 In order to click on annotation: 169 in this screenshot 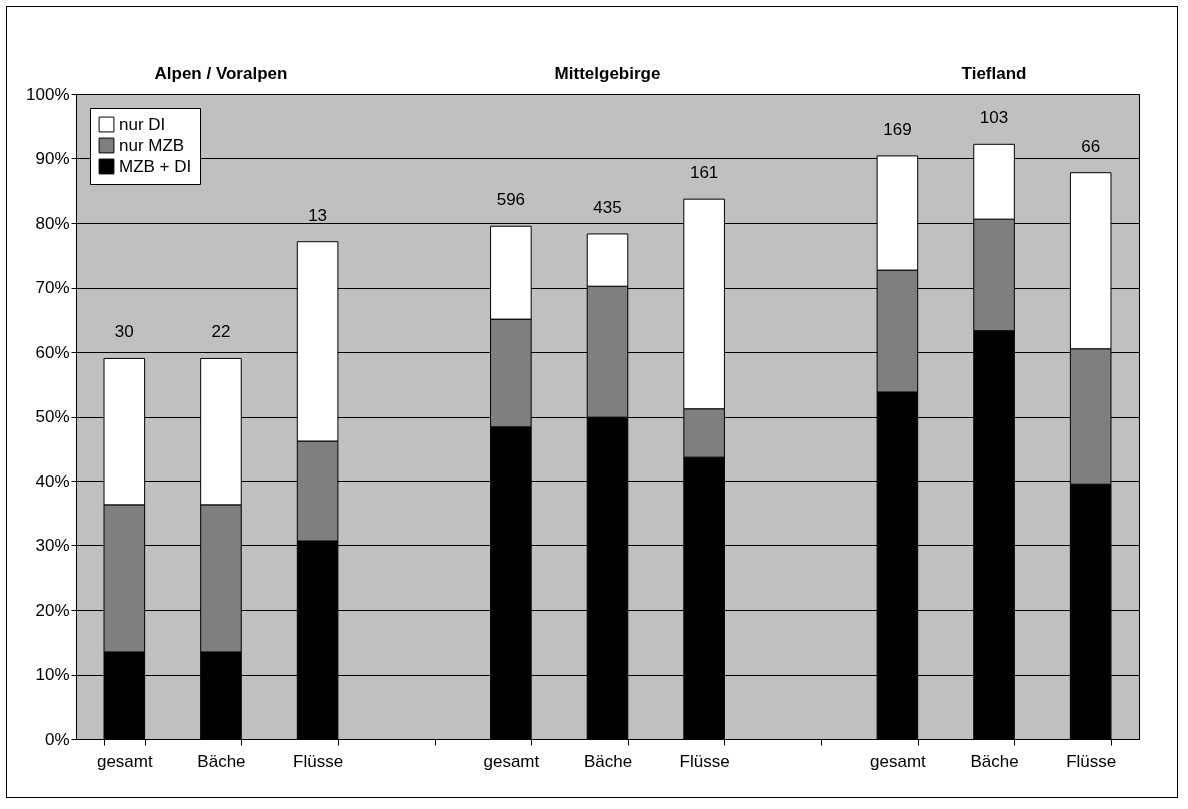, I will do `click(897, 129)`.